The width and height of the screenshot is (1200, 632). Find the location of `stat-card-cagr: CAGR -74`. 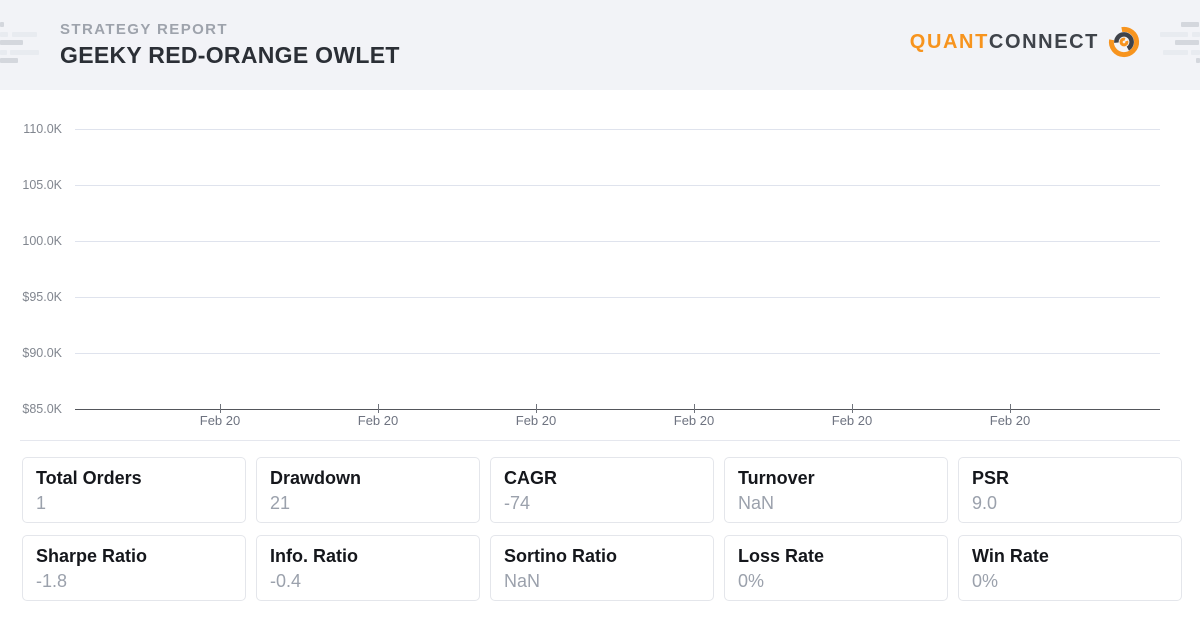

stat-card-cagr: CAGR -74 is located at coordinates (602, 490).